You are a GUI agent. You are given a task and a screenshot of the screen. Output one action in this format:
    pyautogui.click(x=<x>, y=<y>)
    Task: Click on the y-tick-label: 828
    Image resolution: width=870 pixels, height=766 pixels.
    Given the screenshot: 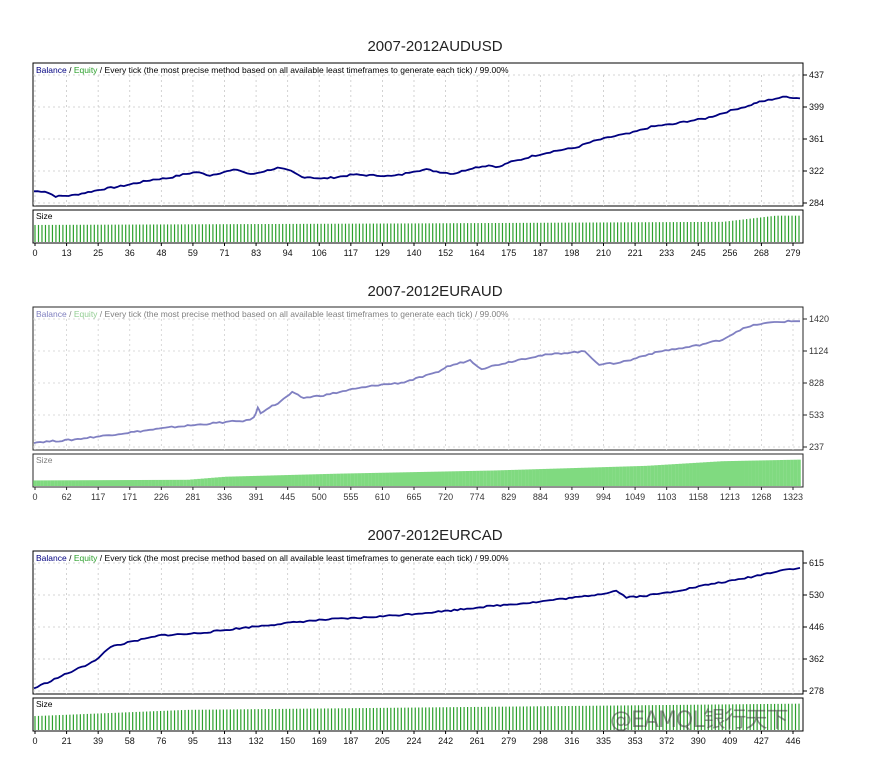 What is the action you would take?
    pyautogui.click(x=816, y=383)
    